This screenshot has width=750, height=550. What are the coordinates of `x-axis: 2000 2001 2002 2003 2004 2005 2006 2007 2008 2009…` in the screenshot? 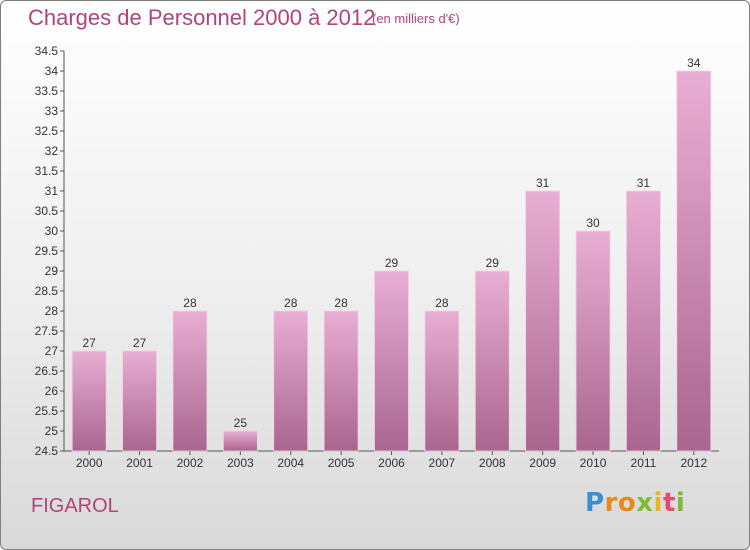 It's located at (391, 460).